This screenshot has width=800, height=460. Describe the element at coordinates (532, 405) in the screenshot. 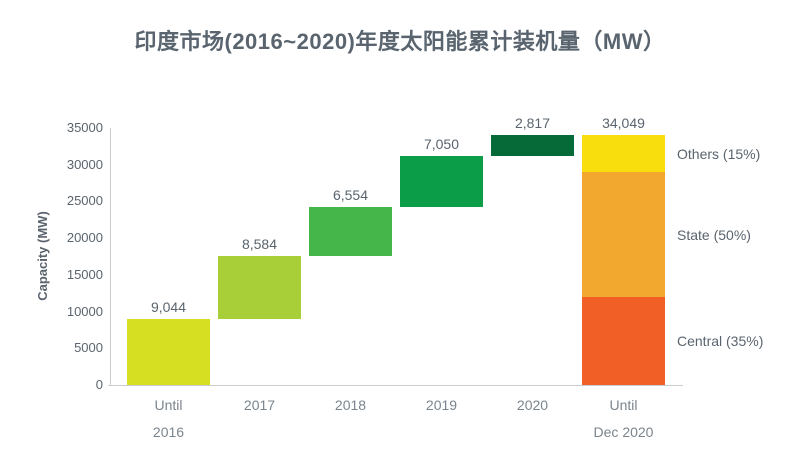

I see `x-axis-label: 2020` at that location.